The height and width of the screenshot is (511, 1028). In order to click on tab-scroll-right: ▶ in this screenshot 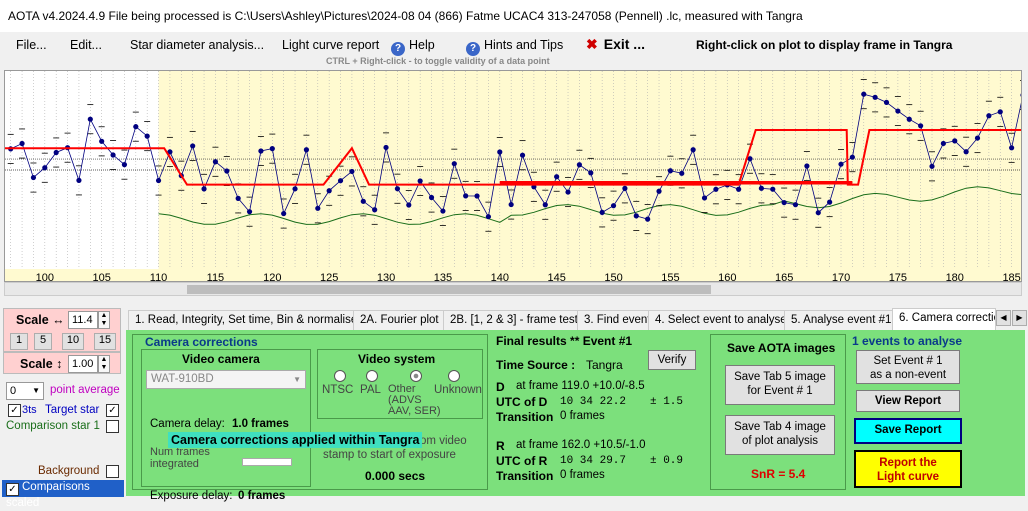, I will do `click(1019, 318)`.